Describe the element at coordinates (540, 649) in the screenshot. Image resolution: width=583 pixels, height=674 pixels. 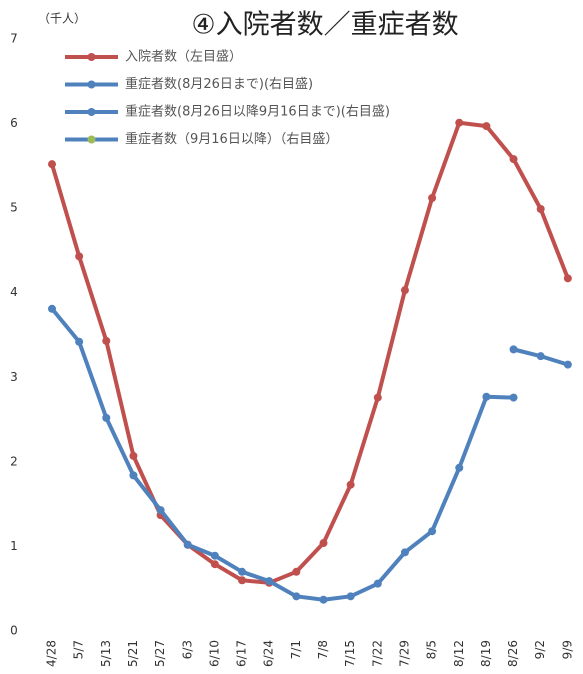
I see `x-tick-label: 9/2` at that location.